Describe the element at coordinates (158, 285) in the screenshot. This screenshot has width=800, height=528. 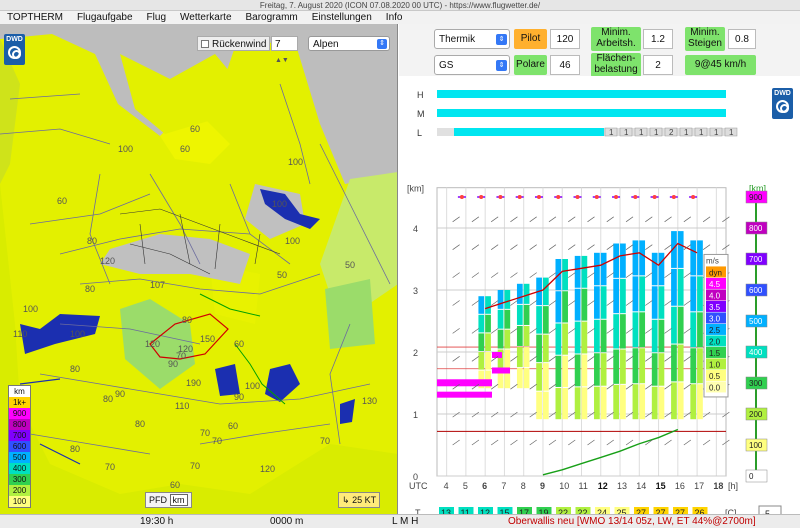
I see `contour-label: 107` at that location.